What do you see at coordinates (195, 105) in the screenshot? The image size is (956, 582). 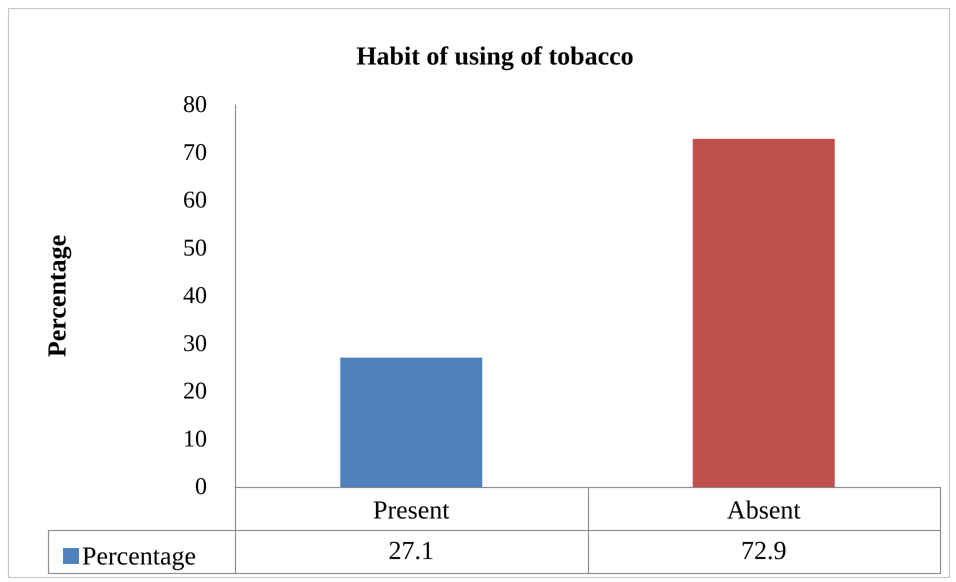 I see `y-tick-label: 80` at bounding box center [195, 105].